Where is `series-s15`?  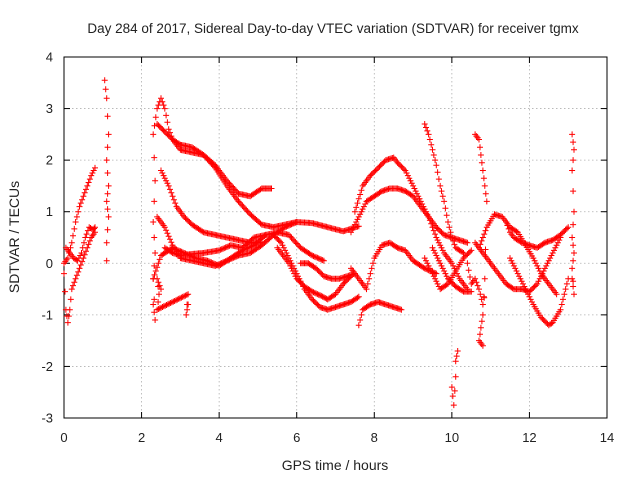 series-s15 is located at coordinates (380, 314).